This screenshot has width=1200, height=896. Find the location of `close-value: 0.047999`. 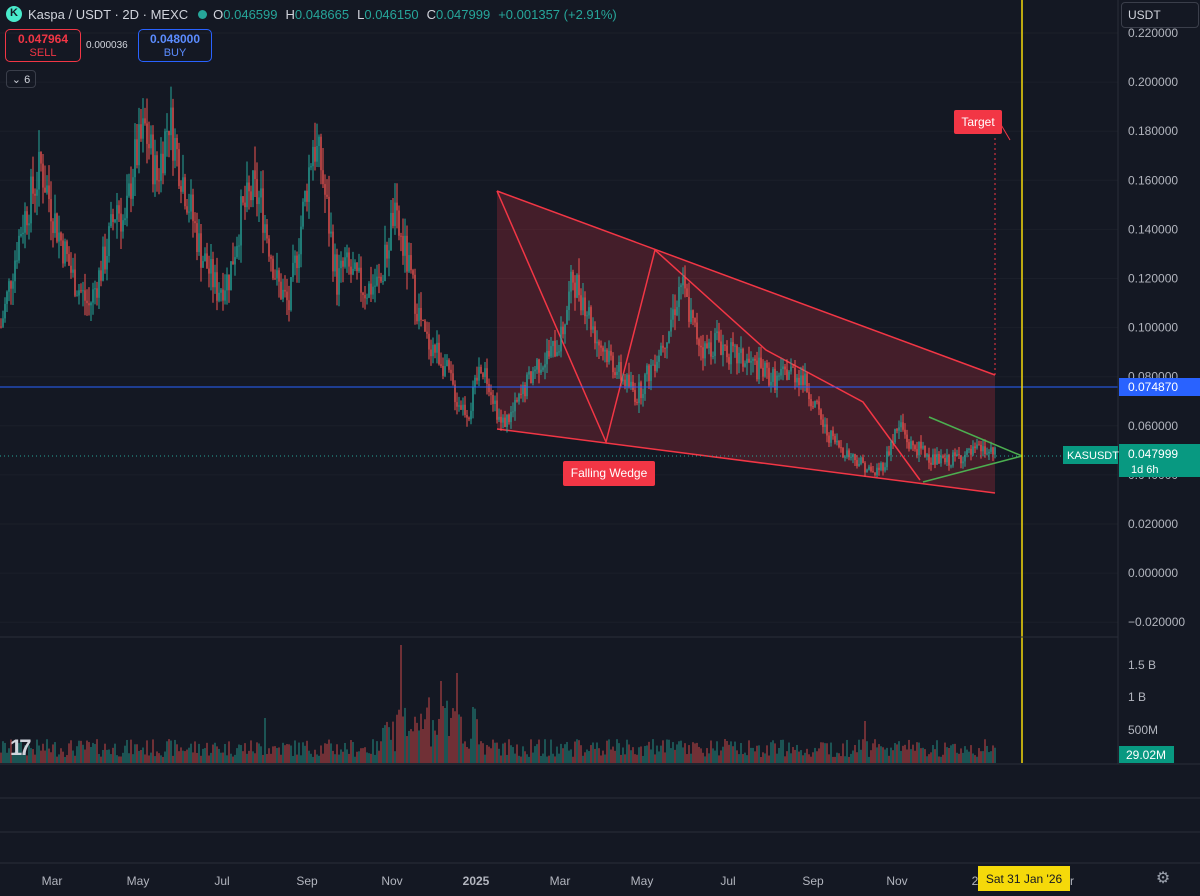

close-value: 0.047999 is located at coordinates (463, 14).